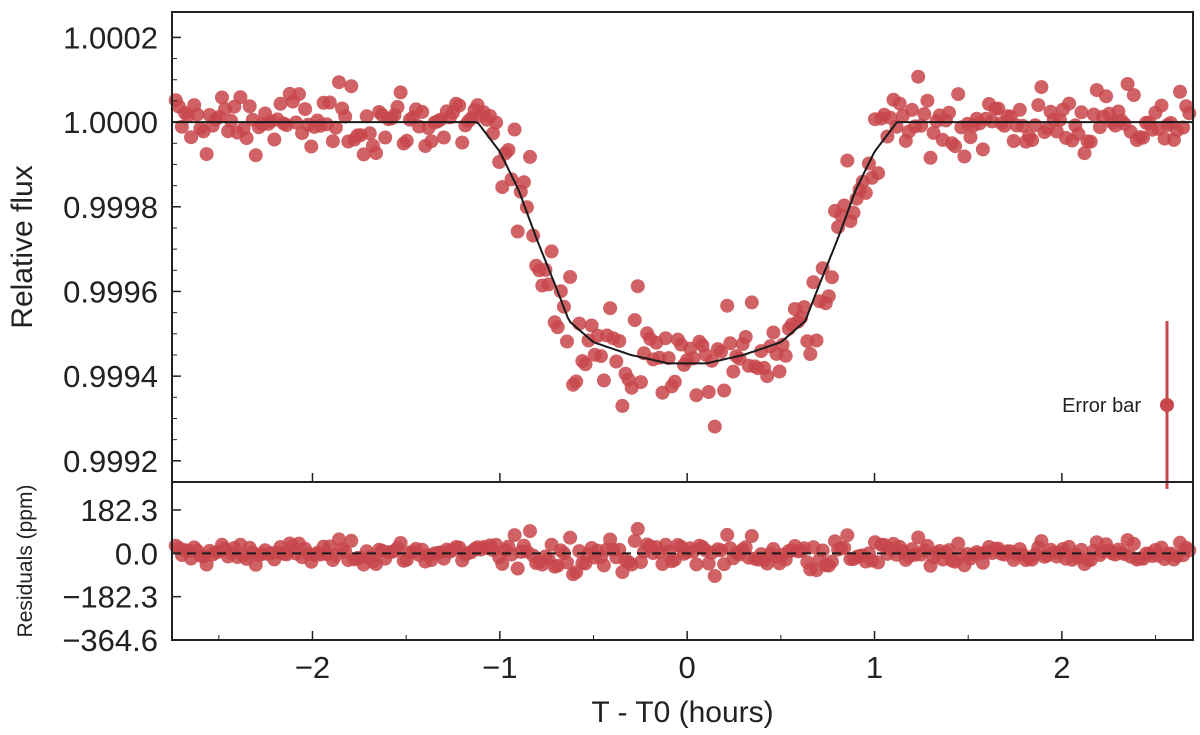 The width and height of the screenshot is (1200, 735). Describe the element at coordinates (110, 376) in the screenshot. I see `flux-tick-label: 0.9994` at that location.